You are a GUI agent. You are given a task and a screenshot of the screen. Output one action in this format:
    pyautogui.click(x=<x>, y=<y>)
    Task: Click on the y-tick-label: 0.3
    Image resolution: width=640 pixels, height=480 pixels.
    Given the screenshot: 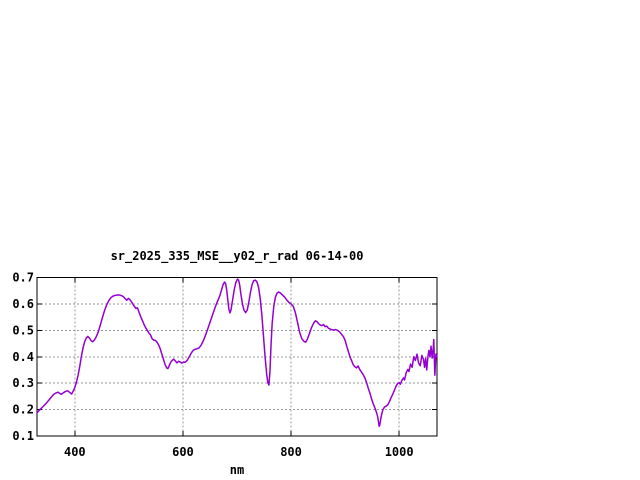 What is the action you would take?
    pyautogui.click(x=23, y=383)
    